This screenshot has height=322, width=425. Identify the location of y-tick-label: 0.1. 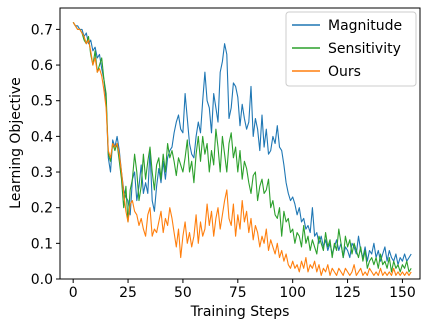
(42, 244).